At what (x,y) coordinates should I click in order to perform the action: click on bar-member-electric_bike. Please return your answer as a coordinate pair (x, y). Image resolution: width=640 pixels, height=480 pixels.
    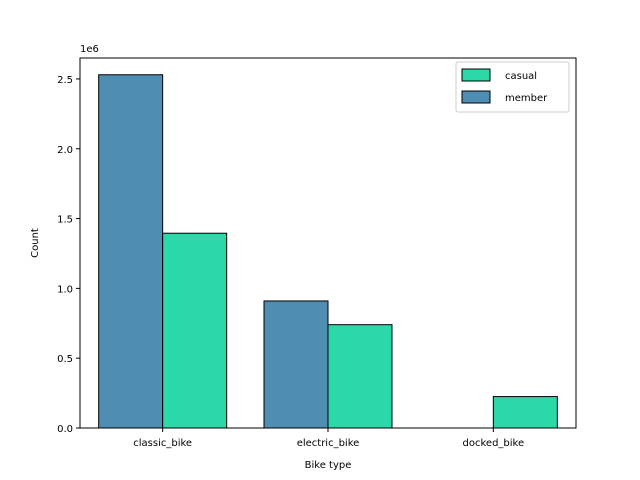
    Looking at the image, I should click on (296, 364).